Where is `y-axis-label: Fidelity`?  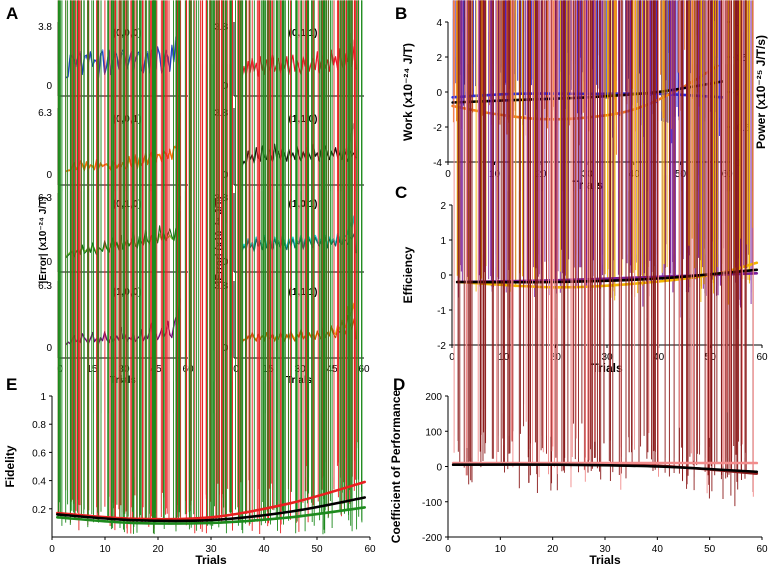
y-axis-label: Fidelity is located at coordinates (10, 466).